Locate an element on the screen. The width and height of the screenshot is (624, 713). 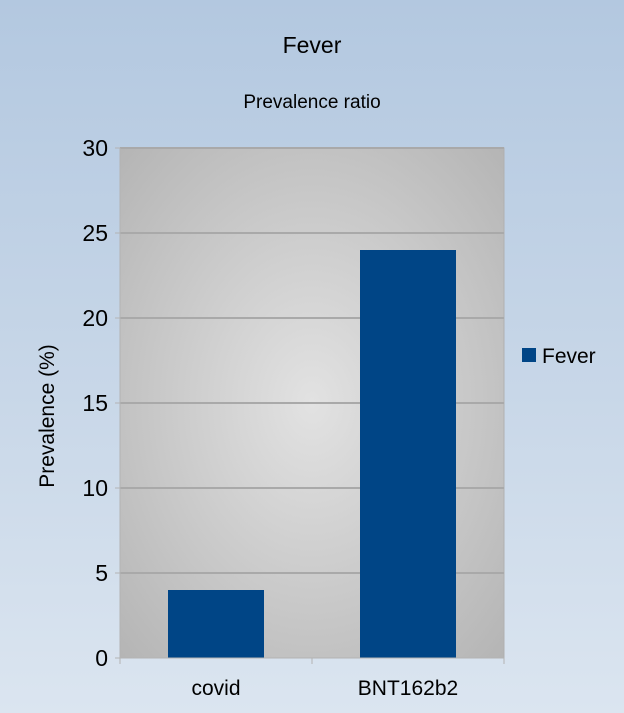
y-axis-ticks: 0 5 10 15 20 25 30 is located at coordinates (101, 403).